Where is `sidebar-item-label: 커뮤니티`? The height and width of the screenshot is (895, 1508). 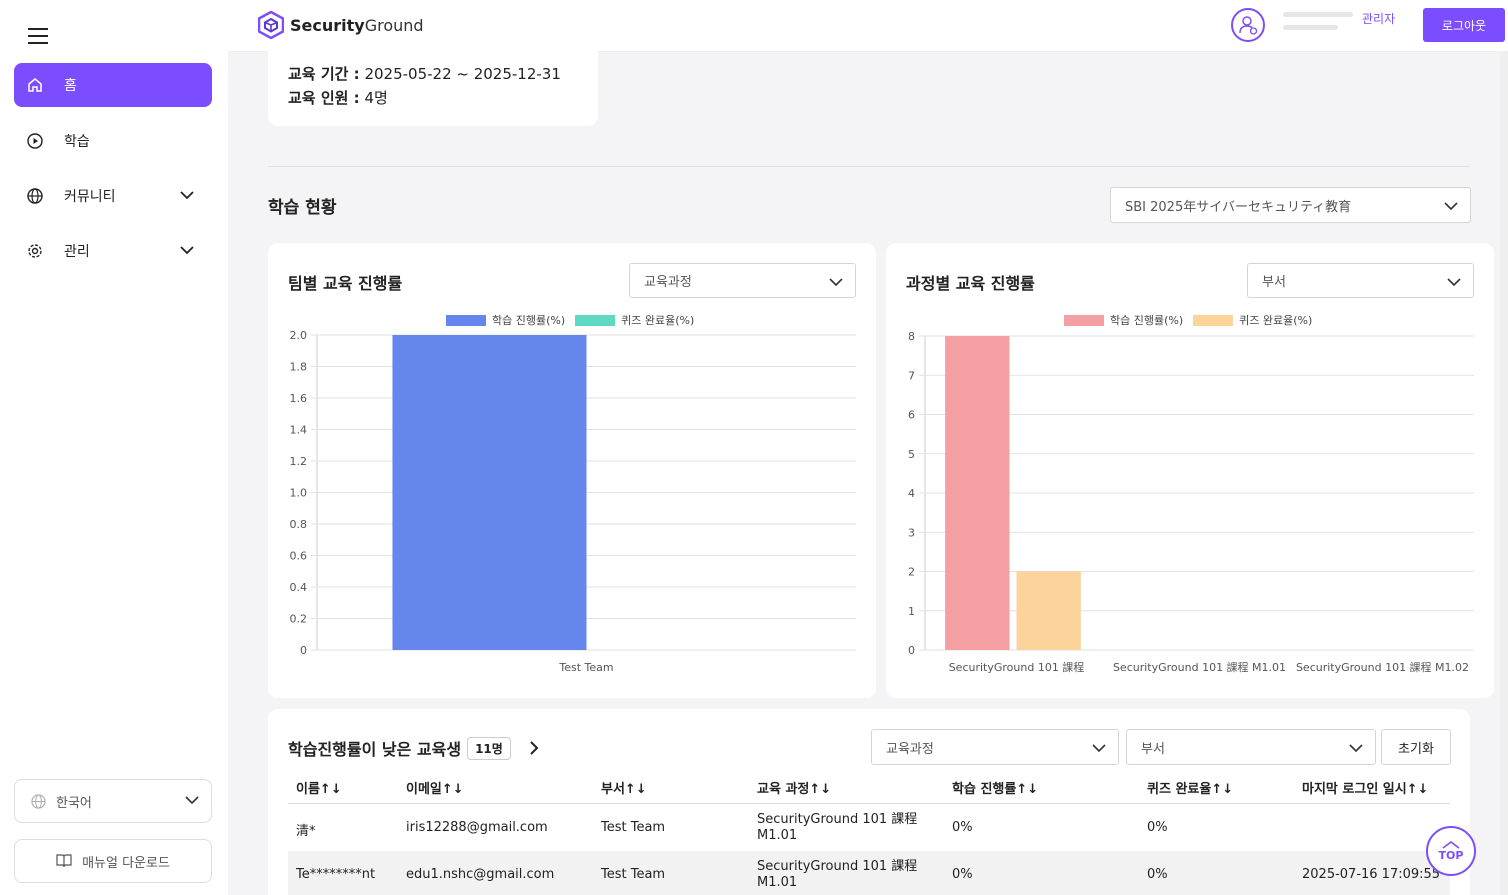 sidebar-item-label: 커뮤니티 is located at coordinates (90, 197).